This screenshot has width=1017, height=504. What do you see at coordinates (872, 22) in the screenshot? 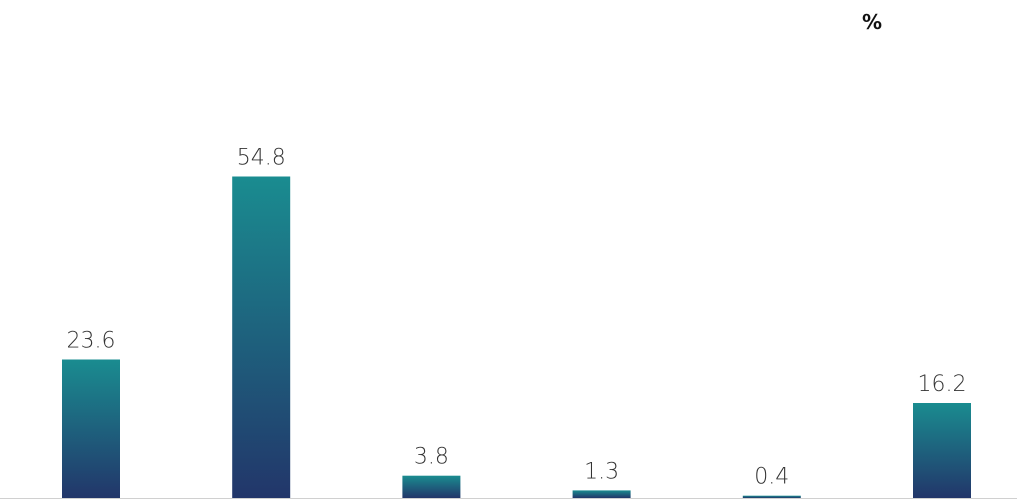
I see `unit-label: %` at bounding box center [872, 22].